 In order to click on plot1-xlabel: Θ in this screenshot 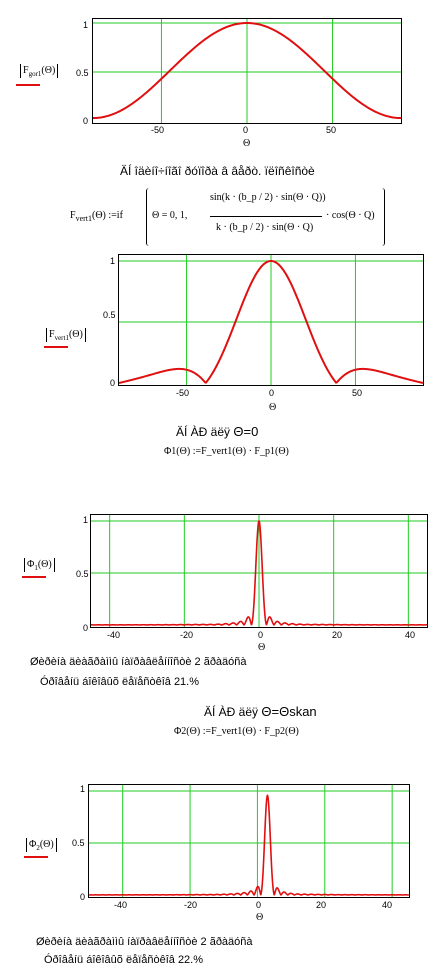, I will do `click(247, 143)`.